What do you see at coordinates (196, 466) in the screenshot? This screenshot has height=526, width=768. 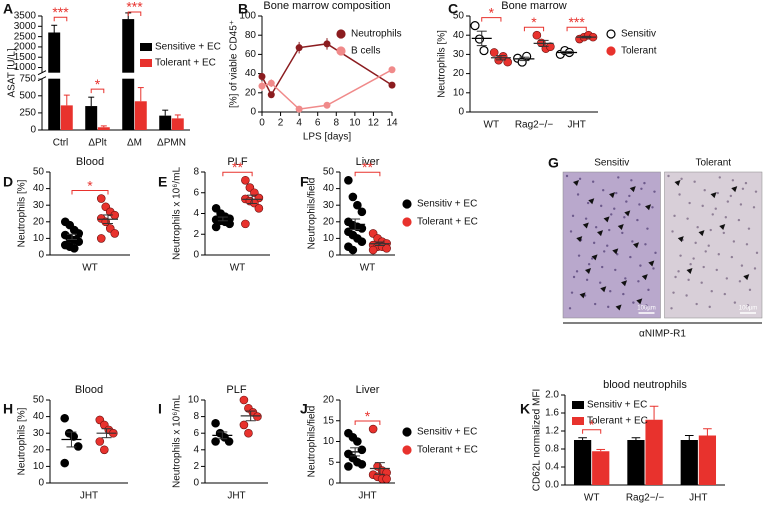 I see `y-tick-label: 2` at bounding box center [196, 466].